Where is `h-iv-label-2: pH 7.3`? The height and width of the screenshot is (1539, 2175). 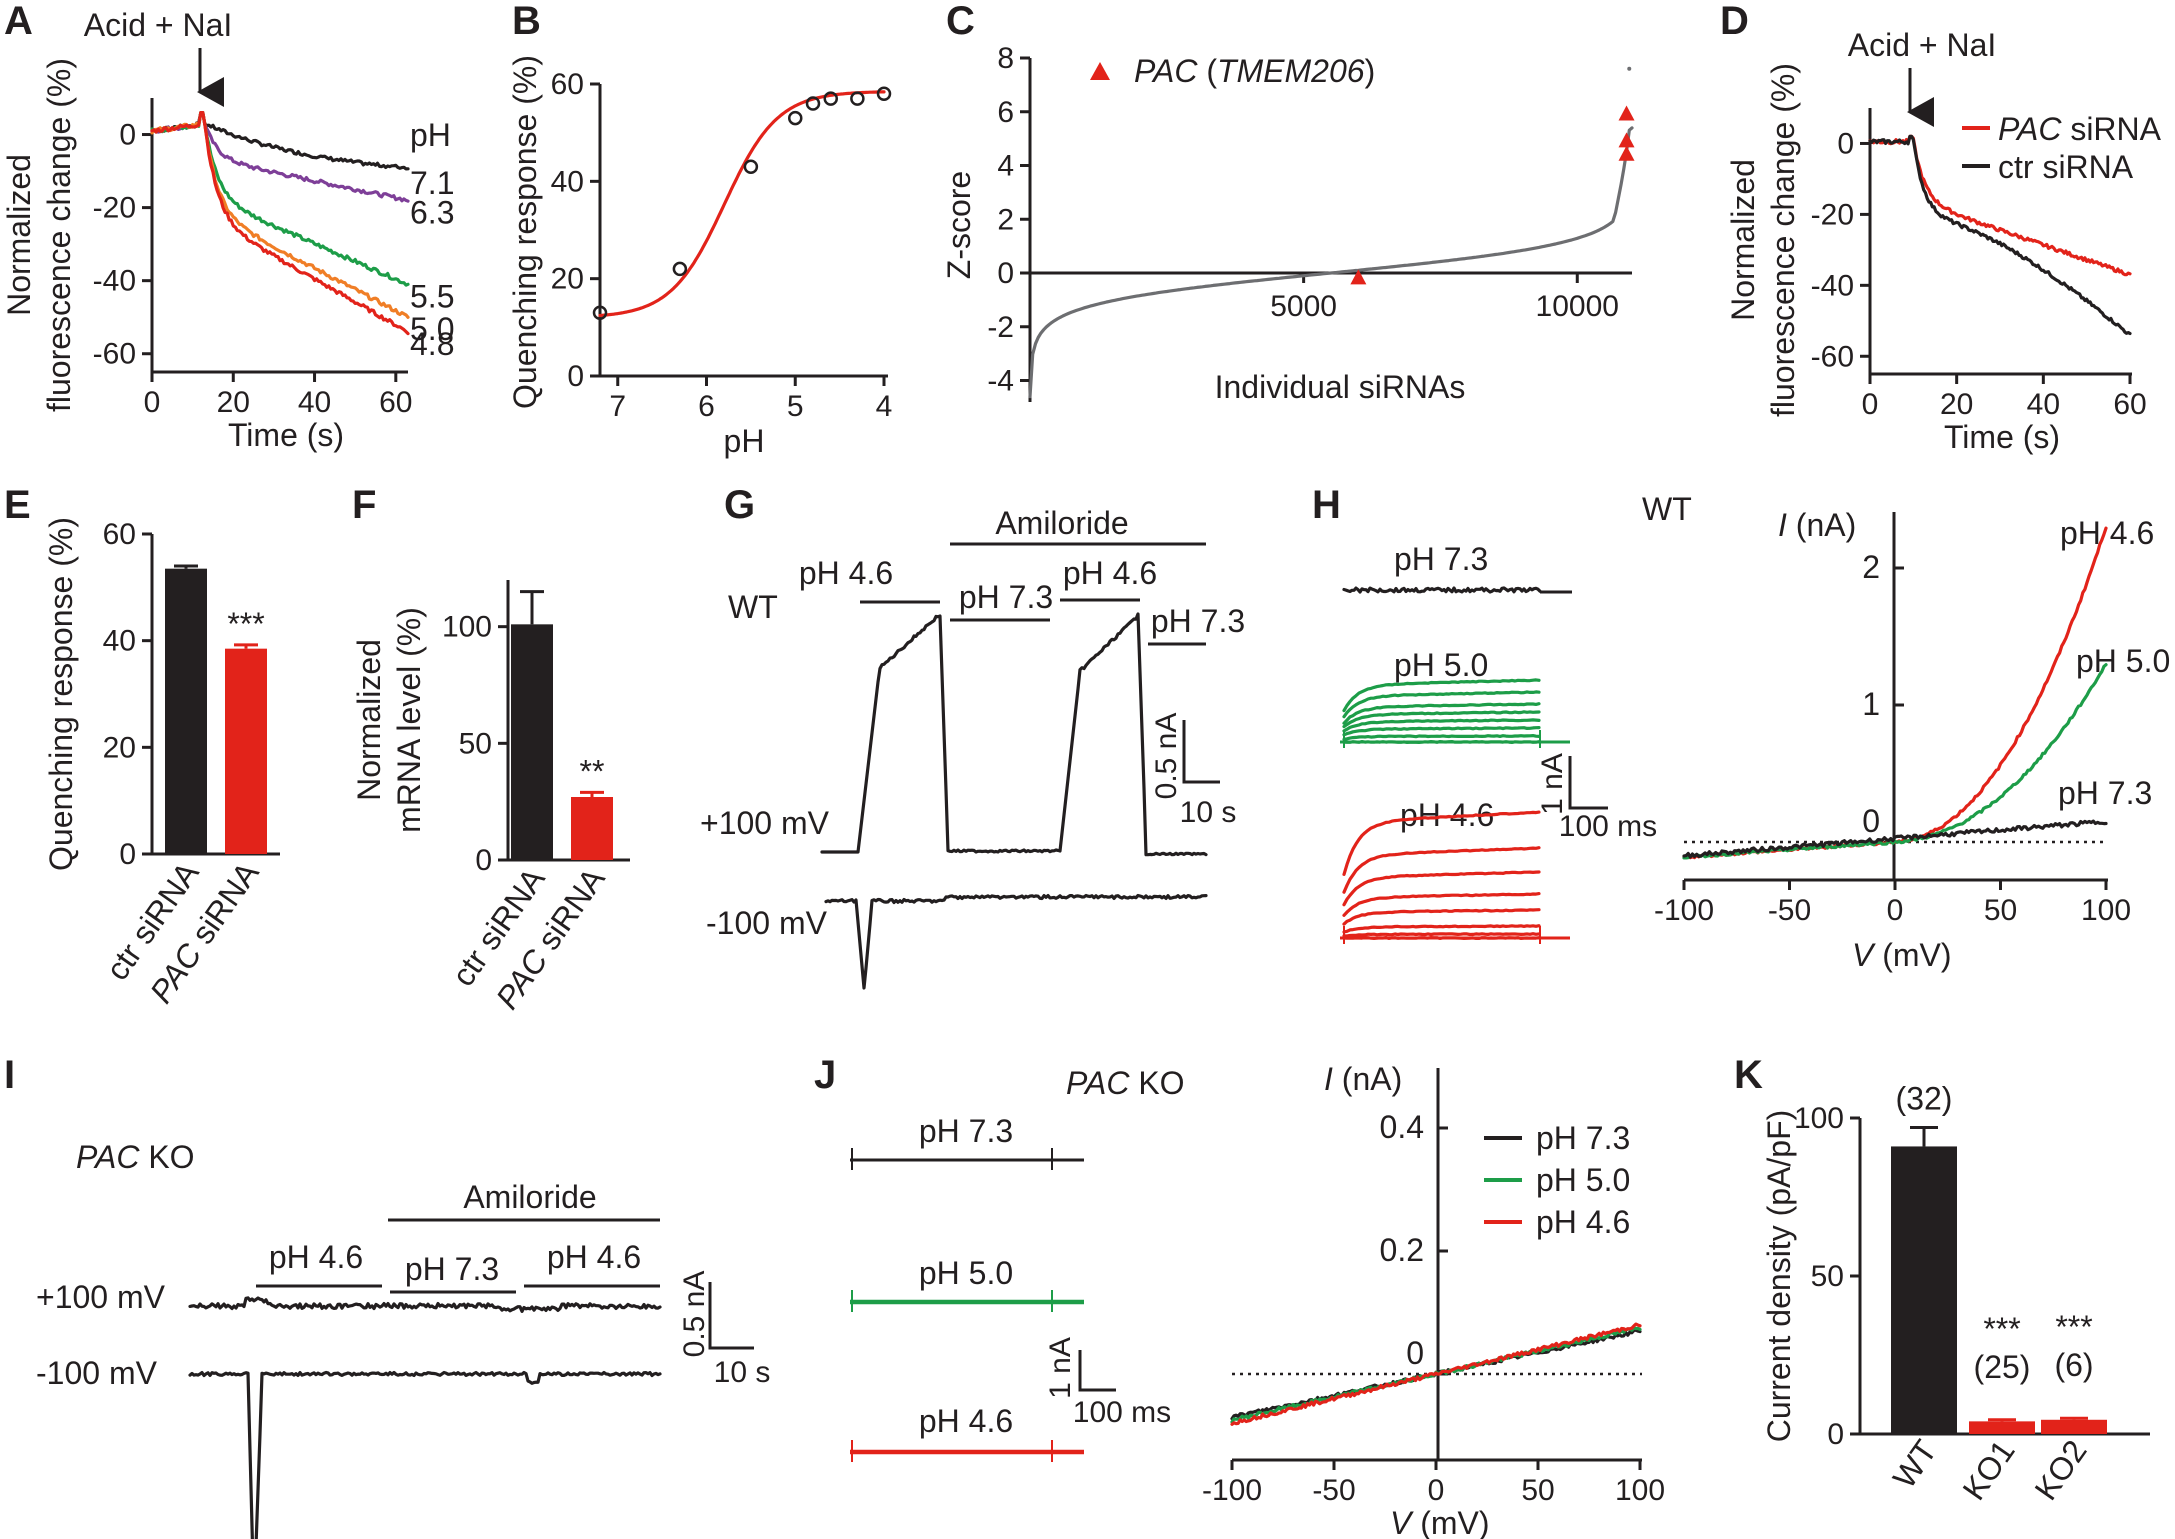 h-iv-label-2: pH 7.3 is located at coordinates (2105, 793).